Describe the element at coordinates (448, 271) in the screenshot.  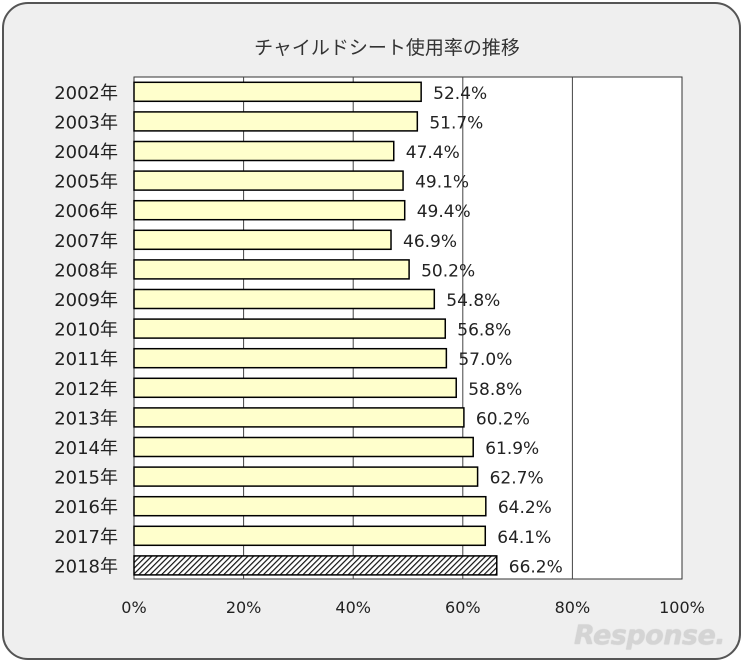
I see `value-label: 50.2%` at that location.